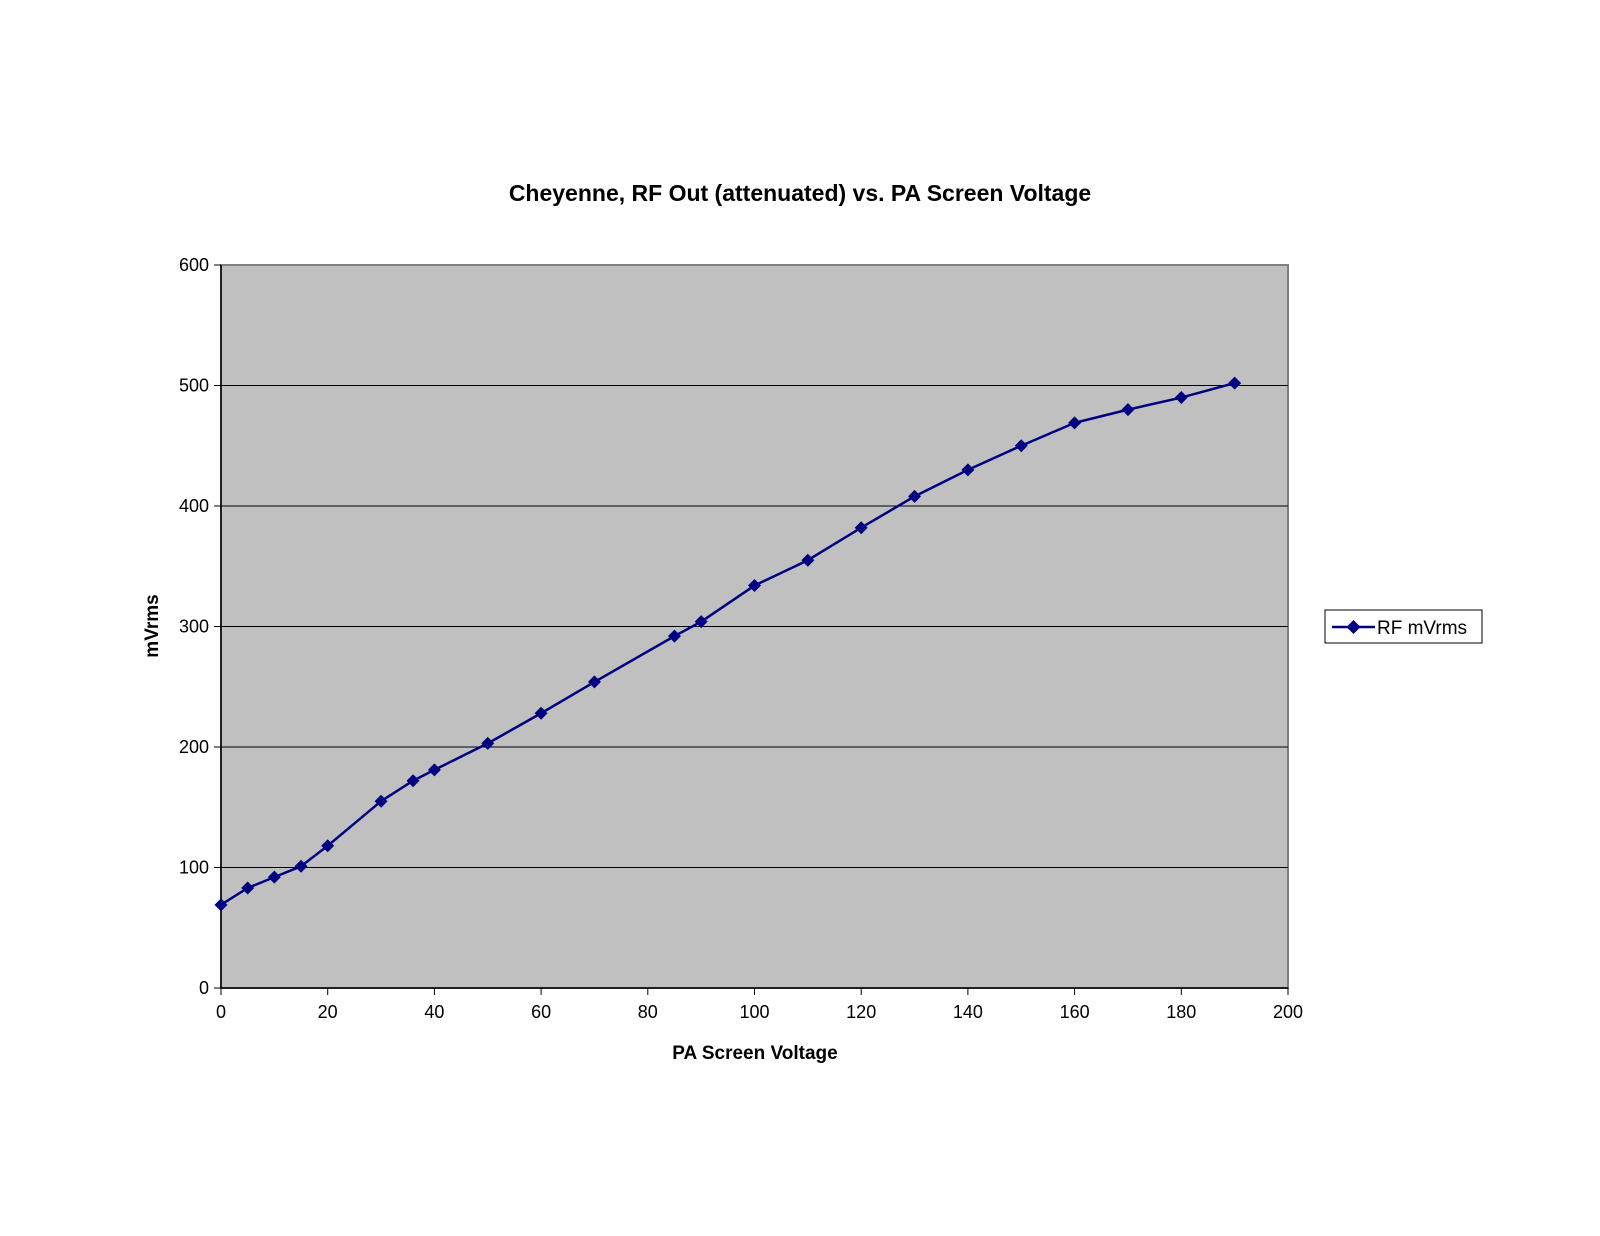  Describe the element at coordinates (968, 1012) in the screenshot. I see `x-tick-label: 140` at that location.